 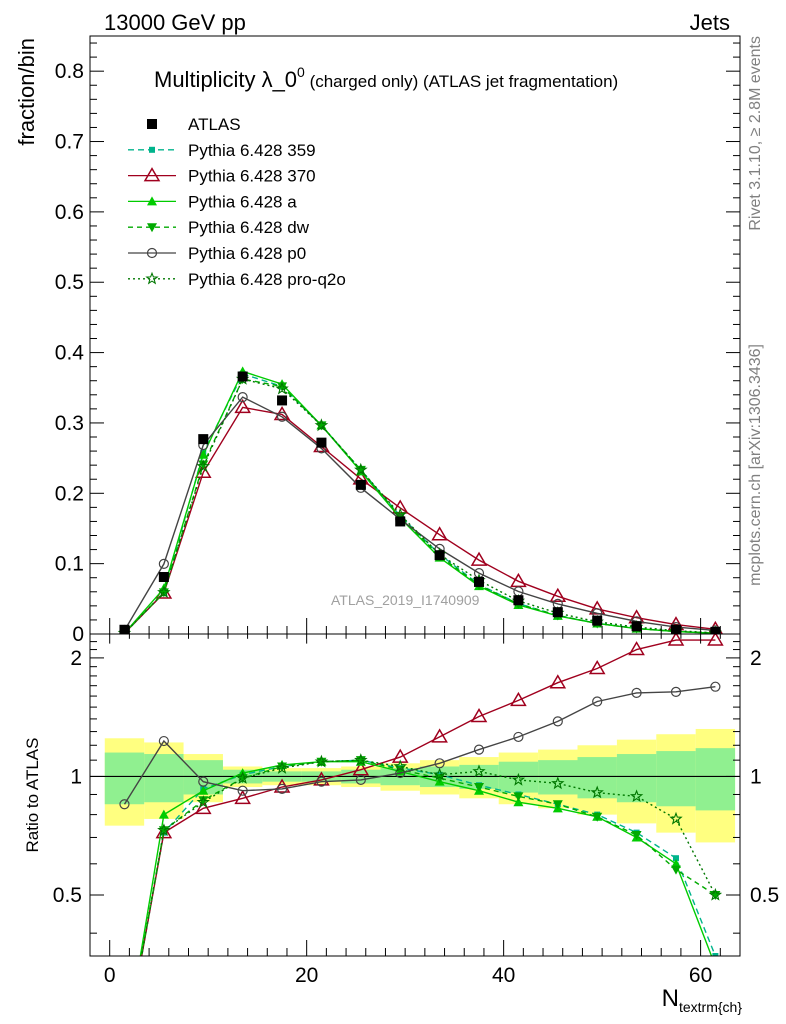 What do you see at coordinates (69, 71) in the screenshot?
I see `y-tick-label: 0.8` at bounding box center [69, 71].